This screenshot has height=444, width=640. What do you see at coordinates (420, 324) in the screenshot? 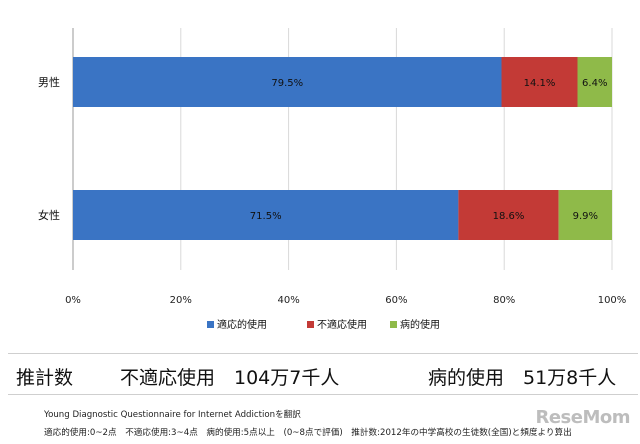
I see `legend-label-2: 病的使用` at bounding box center [420, 324].